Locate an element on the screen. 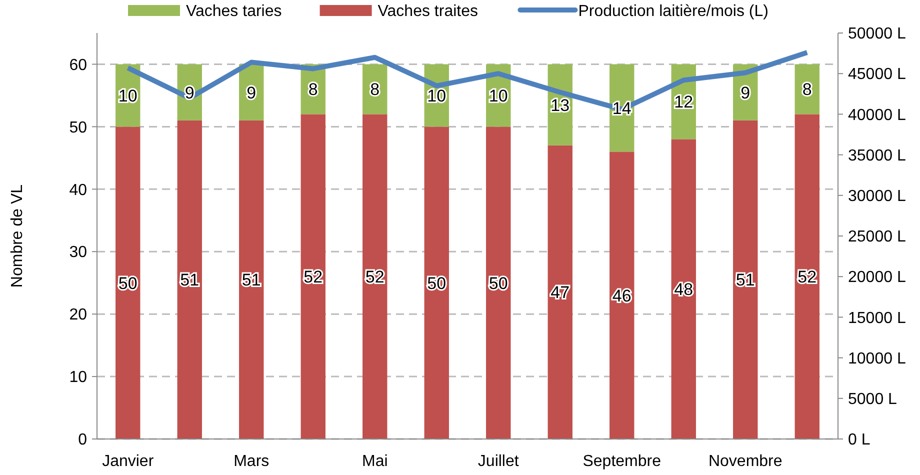 The width and height of the screenshot is (920, 475). y-tick-label: 50 is located at coordinates (78, 127).